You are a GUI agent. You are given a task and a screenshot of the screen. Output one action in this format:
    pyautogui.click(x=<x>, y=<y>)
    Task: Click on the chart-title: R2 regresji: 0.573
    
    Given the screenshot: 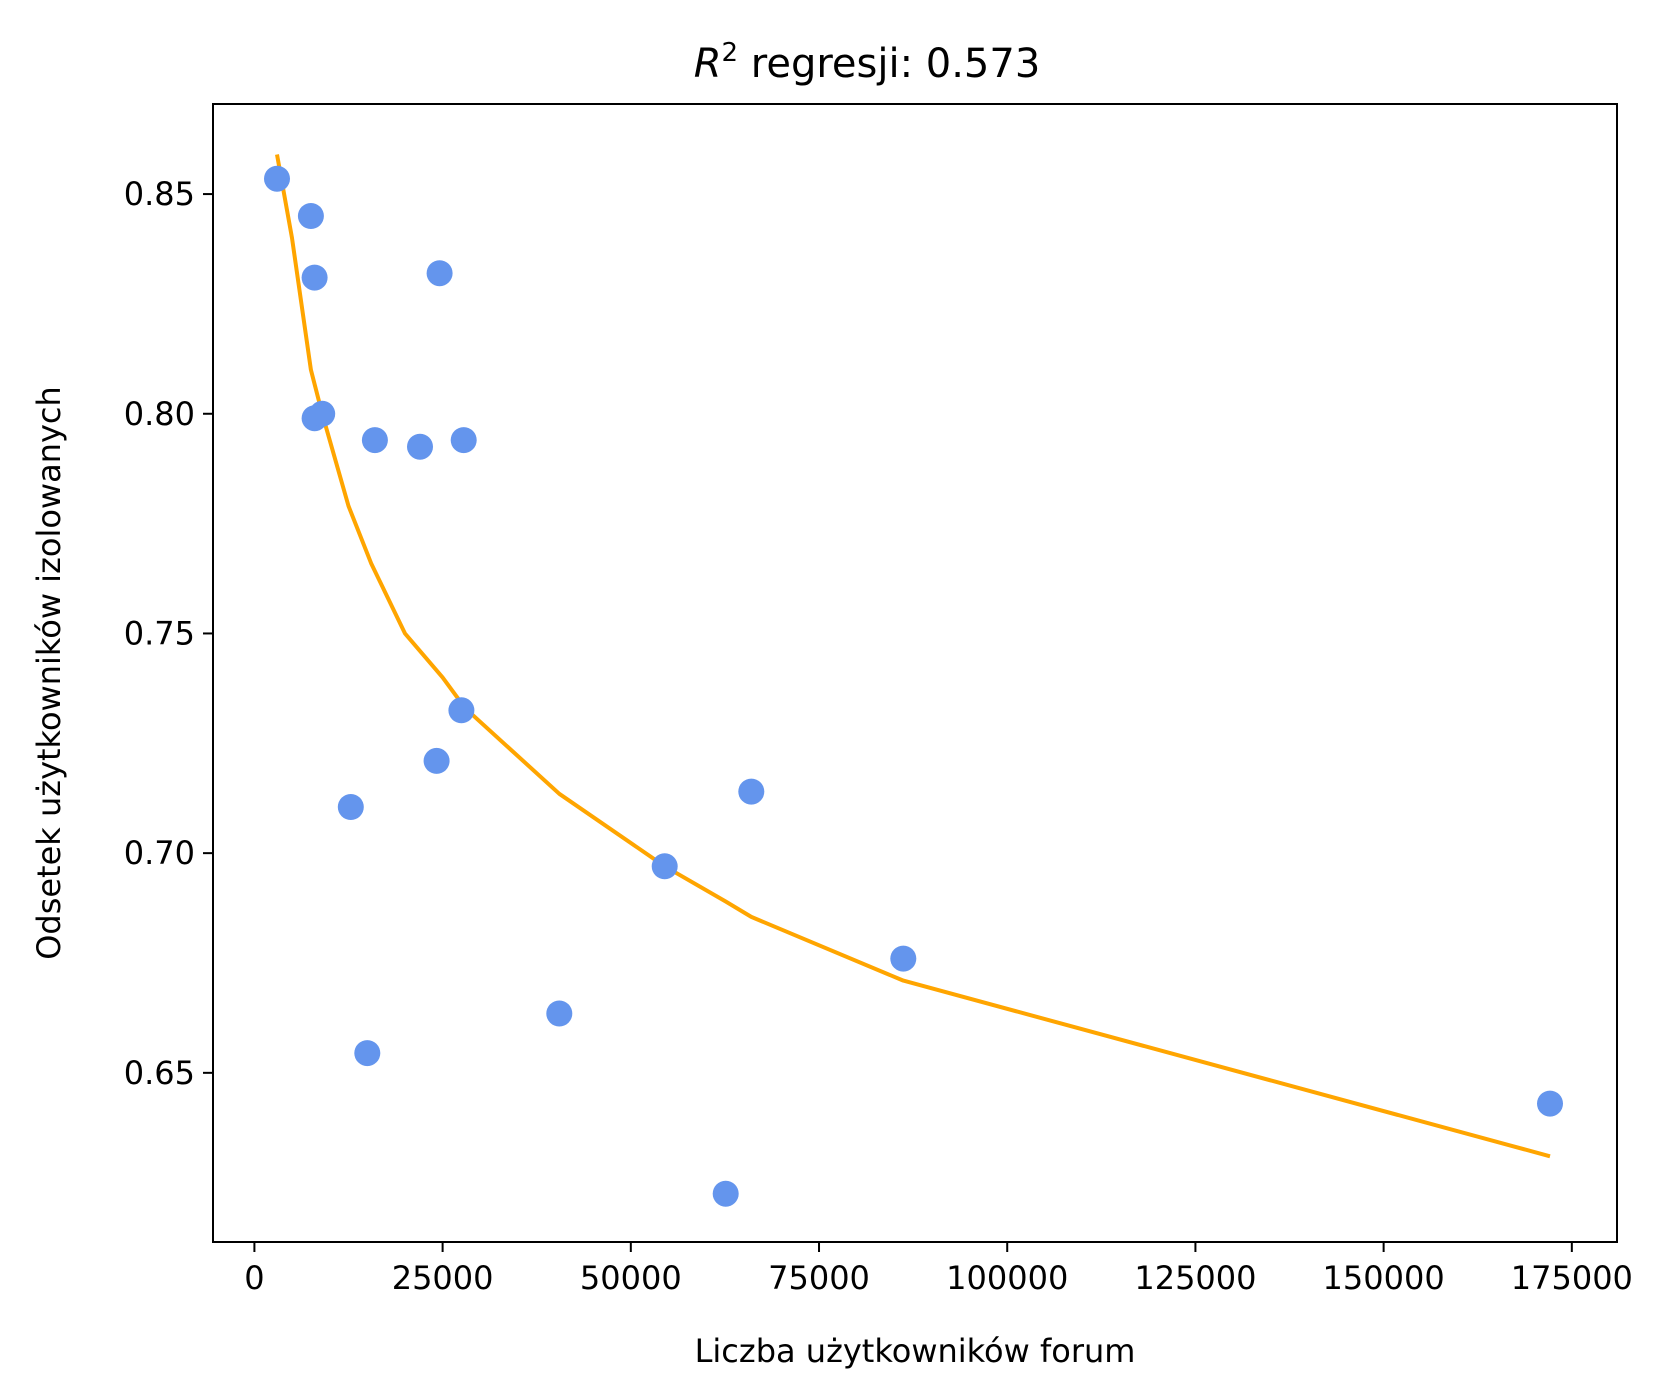 What is the action you would take?
    pyautogui.click(x=867, y=62)
    